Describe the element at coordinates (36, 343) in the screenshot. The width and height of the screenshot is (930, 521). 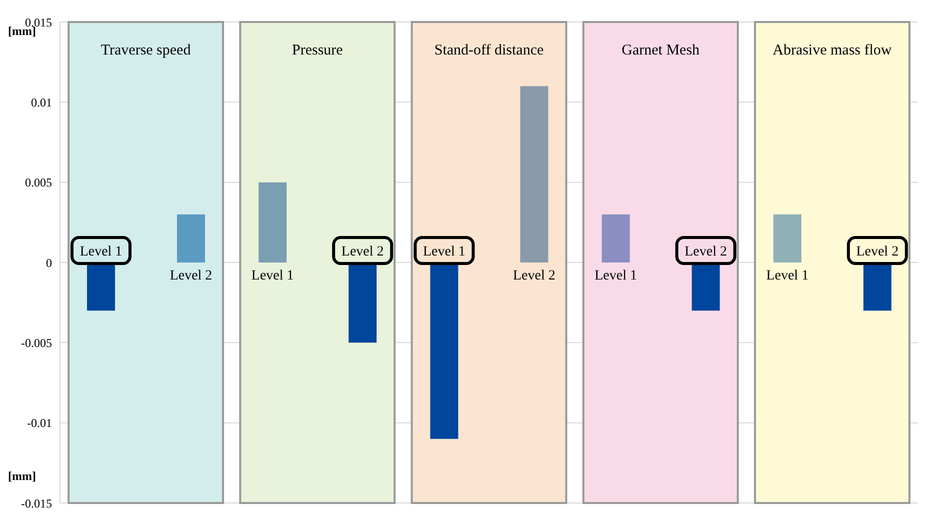
I see `y-tick-label: -0.005` at that location.